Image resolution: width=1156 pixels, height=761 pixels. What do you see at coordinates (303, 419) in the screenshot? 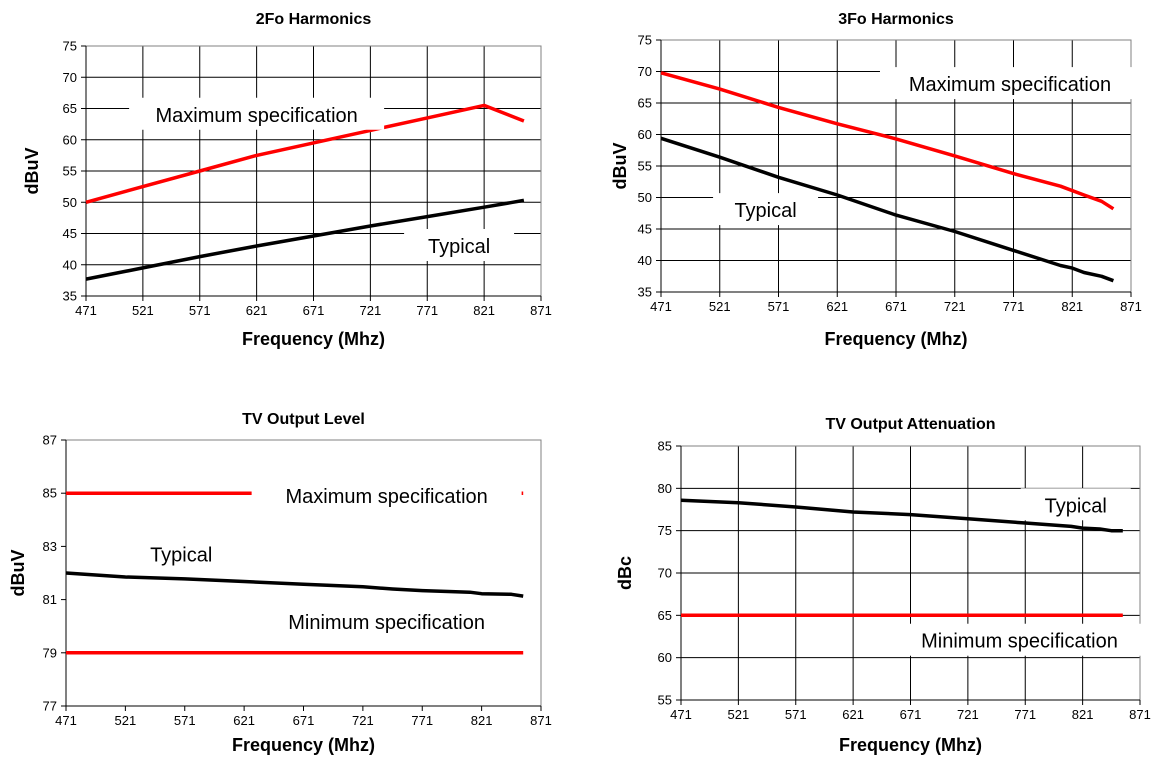
I see `chart-title: TV Output Level` at bounding box center [303, 419].